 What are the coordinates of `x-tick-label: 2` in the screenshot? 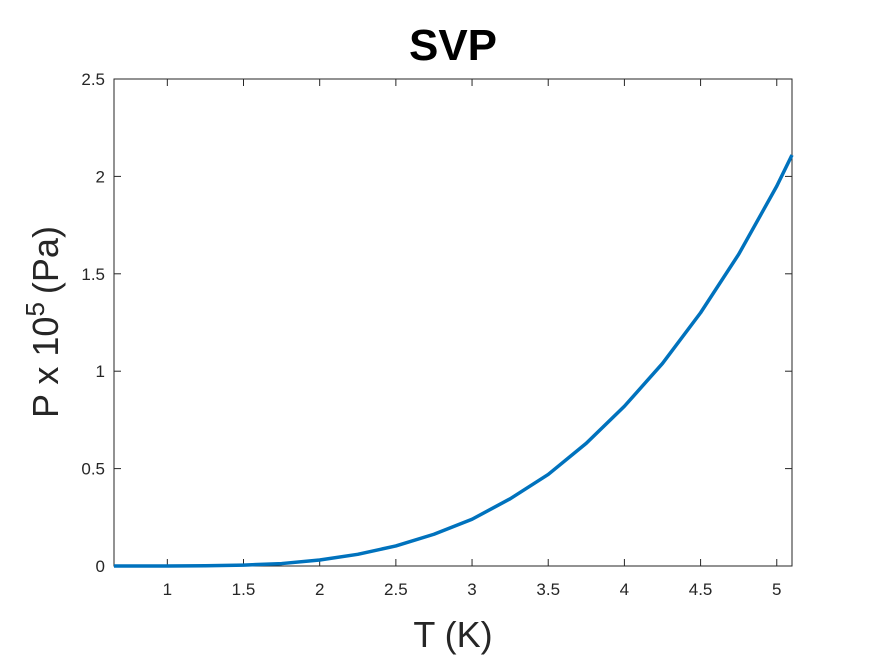 It's located at (319, 589).